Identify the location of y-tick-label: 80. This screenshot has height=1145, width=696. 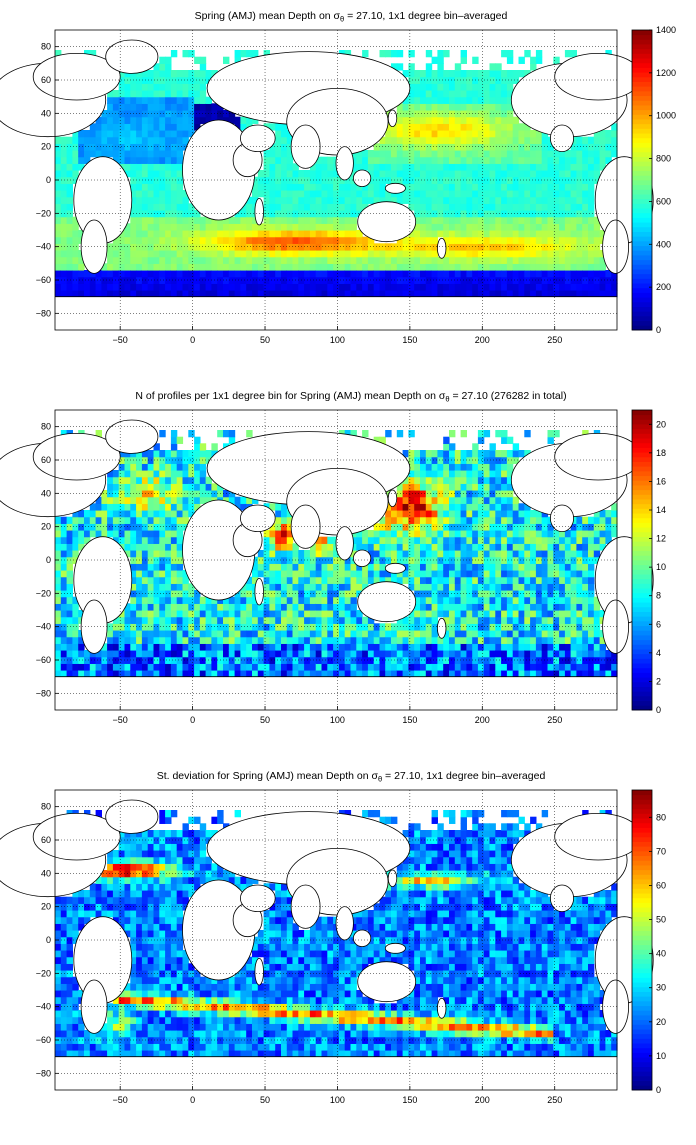
(46, 47).